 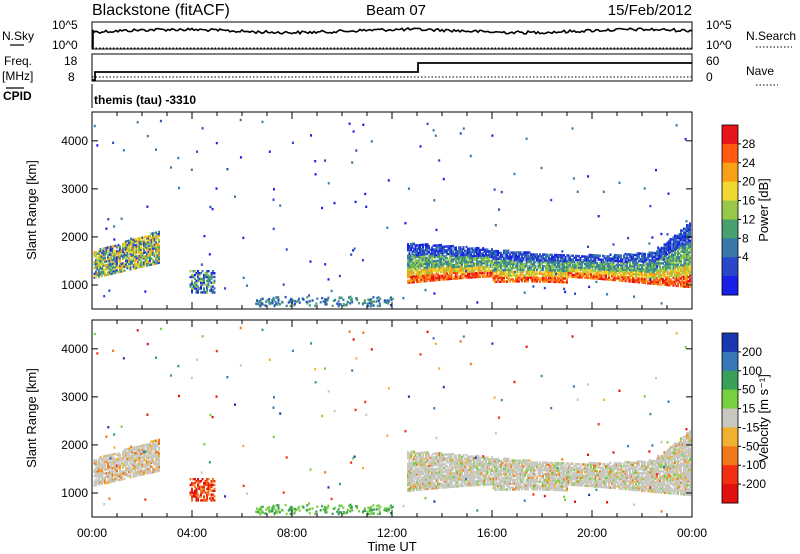 What do you see at coordinates (749, 219) in the screenshot?
I see `colorbar-tick-label: 12` at bounding box center [749, 219].